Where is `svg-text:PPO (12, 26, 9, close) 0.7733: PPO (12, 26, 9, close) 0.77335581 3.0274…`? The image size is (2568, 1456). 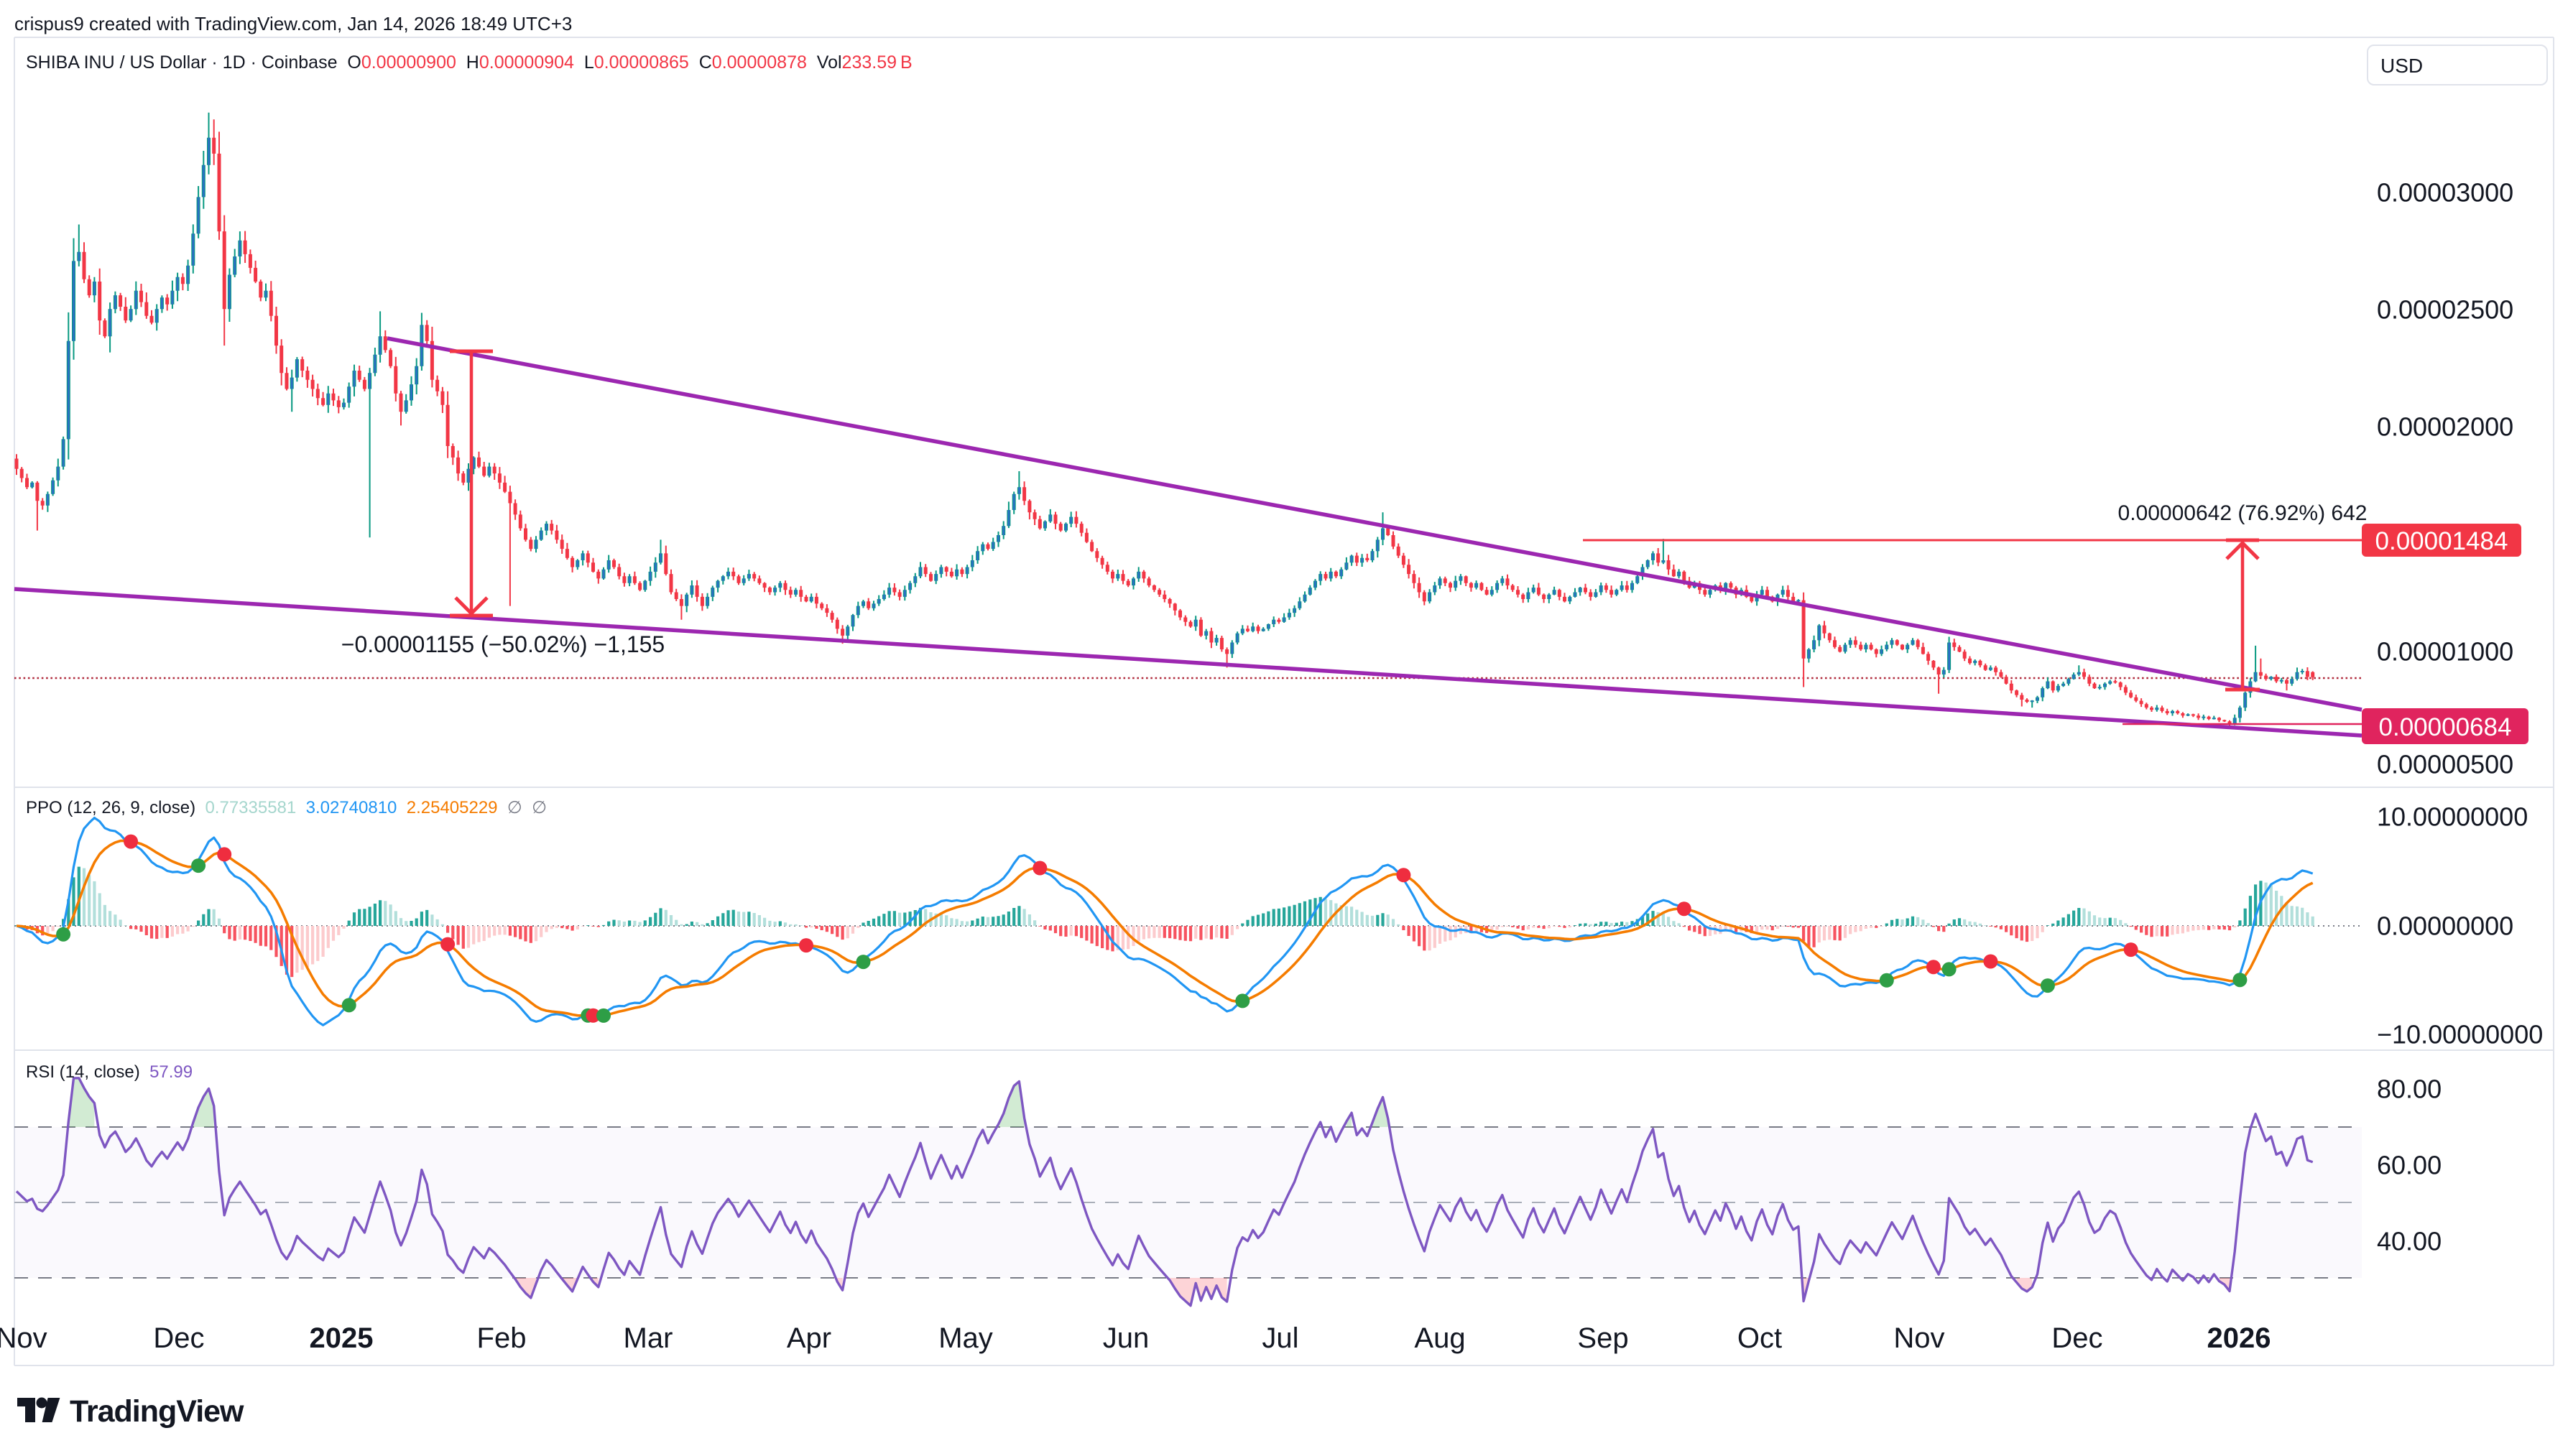
svg-text:PPO (12, 26, 9, close) 0.7733: PPO (12, 26, 9, close) 0.77335581 3.0274… is located at coordinates (286, 807).